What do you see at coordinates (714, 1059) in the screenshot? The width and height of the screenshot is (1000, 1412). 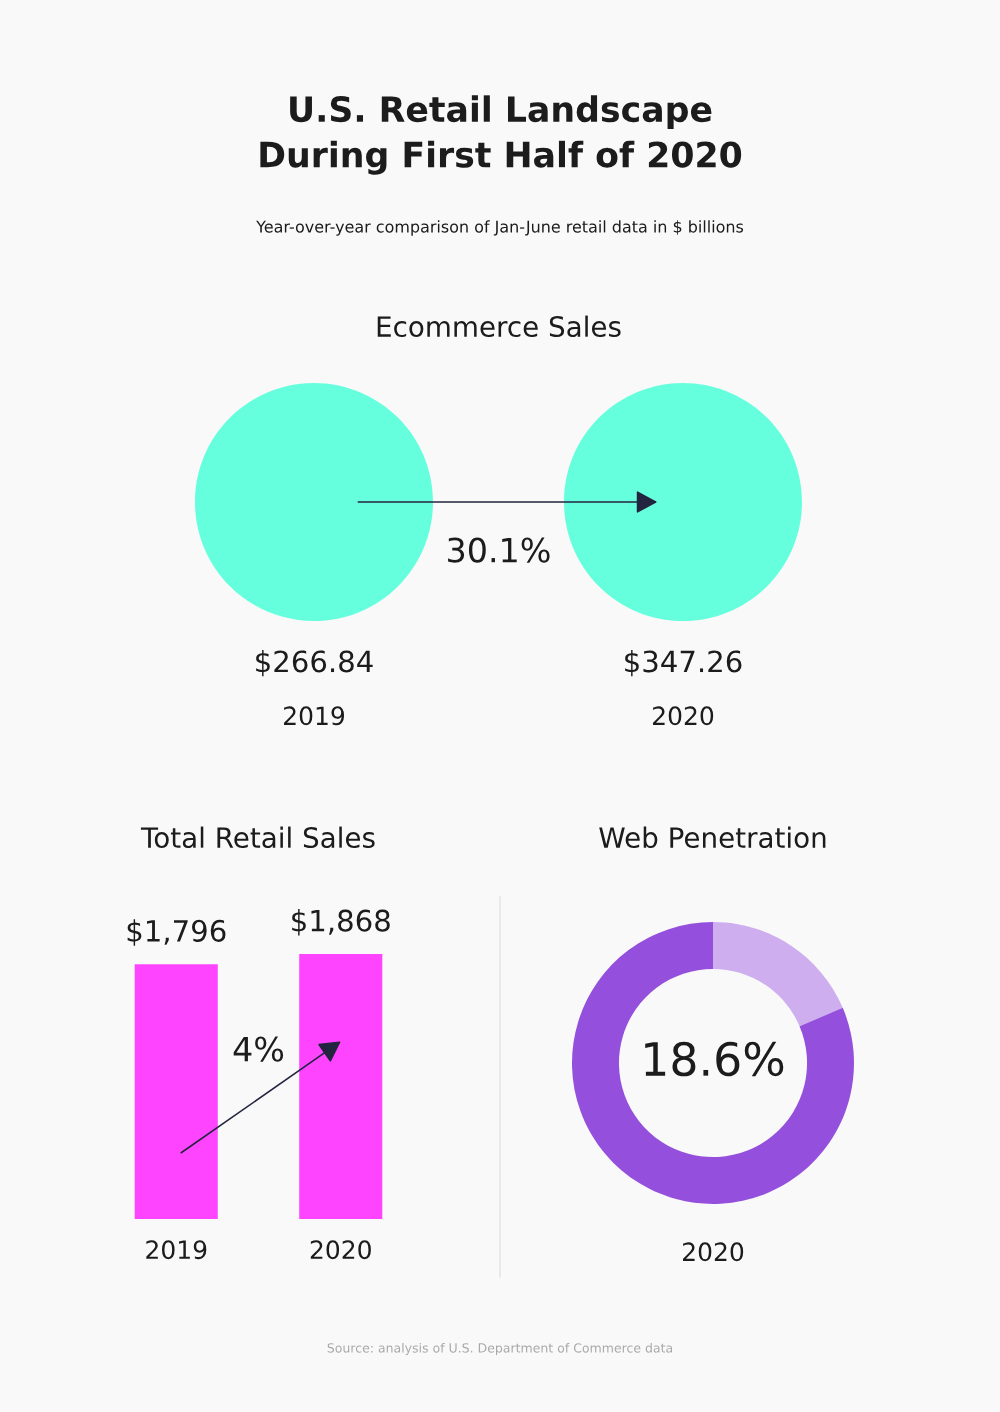 I see `text: 18.6%` at bounding box center [714, 1059].